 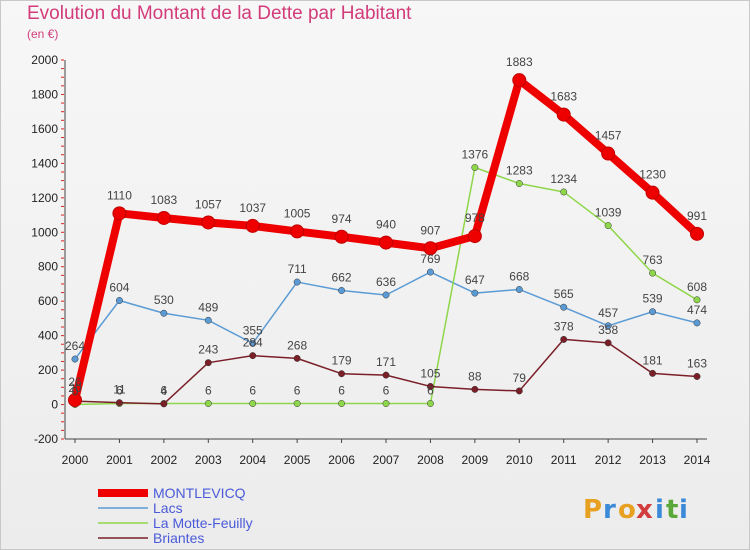 I want to click on data-label: 79, so click(x=520, y=378).